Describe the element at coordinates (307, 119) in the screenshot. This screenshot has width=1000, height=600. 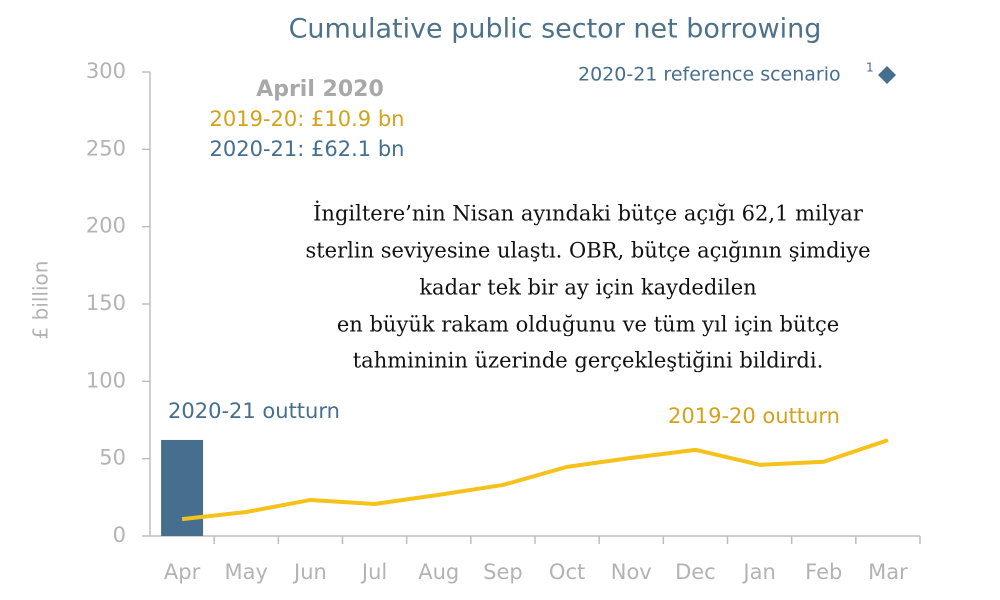
I see `annotation-line: 2019-20: £10.9 bn` at that location.